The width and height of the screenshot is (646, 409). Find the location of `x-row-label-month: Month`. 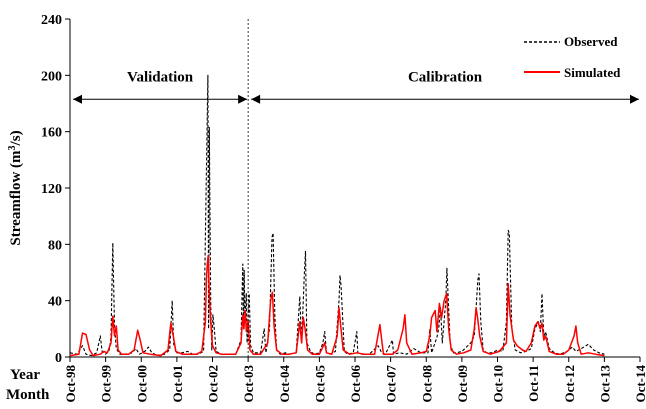

x-row-label-month: Month is located at coordinates (28, 395).